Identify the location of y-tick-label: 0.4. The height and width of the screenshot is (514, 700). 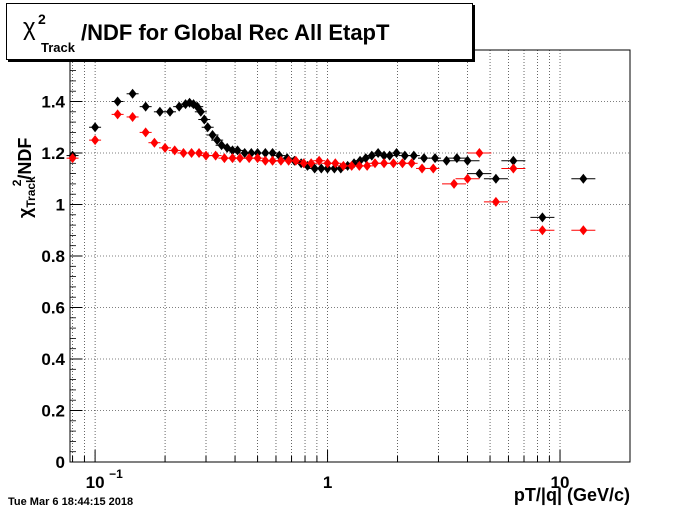
(53, 359).